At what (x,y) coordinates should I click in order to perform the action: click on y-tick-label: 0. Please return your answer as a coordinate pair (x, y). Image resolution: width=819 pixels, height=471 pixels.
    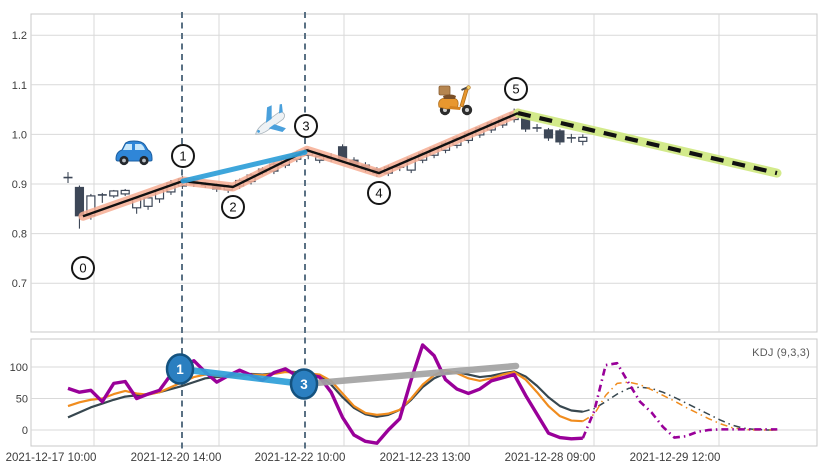
    Looking at the image, I should click on (25, 431).